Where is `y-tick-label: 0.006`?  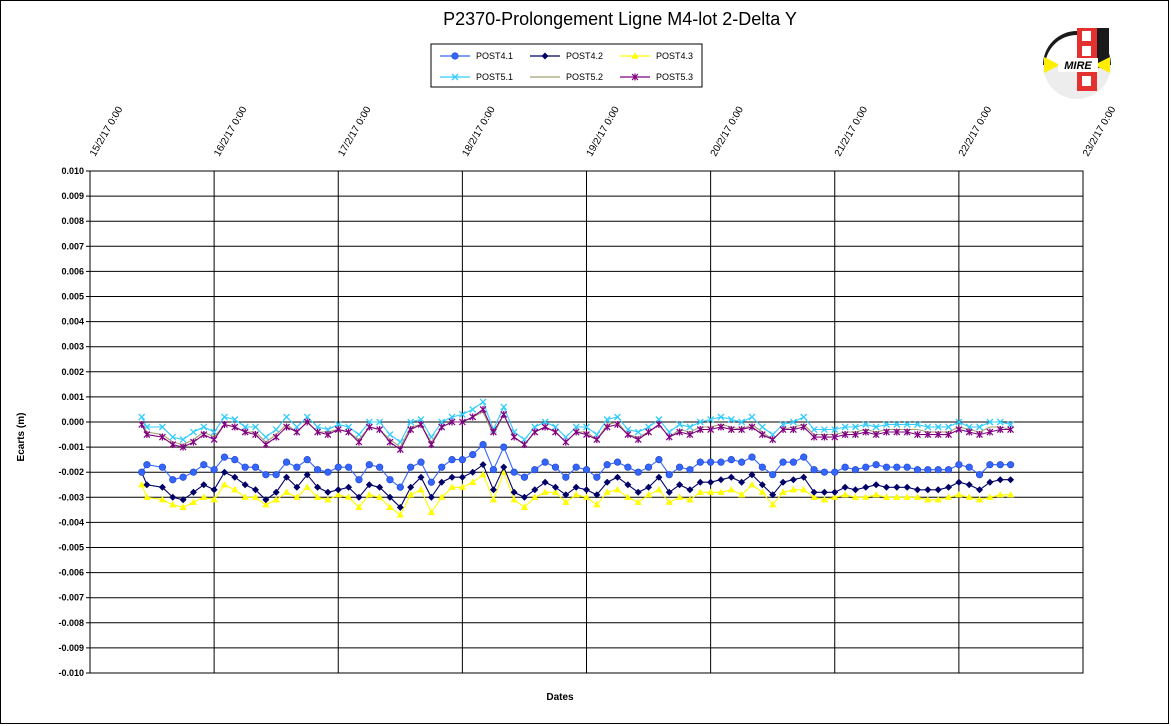 y-tick-label: 0.006 is located at coordinates (72, 271).